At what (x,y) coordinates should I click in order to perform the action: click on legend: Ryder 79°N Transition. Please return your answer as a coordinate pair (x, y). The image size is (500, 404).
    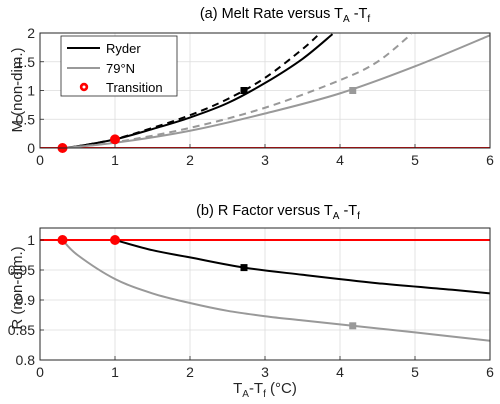
    Looking at the image, I should click on (119, 66).